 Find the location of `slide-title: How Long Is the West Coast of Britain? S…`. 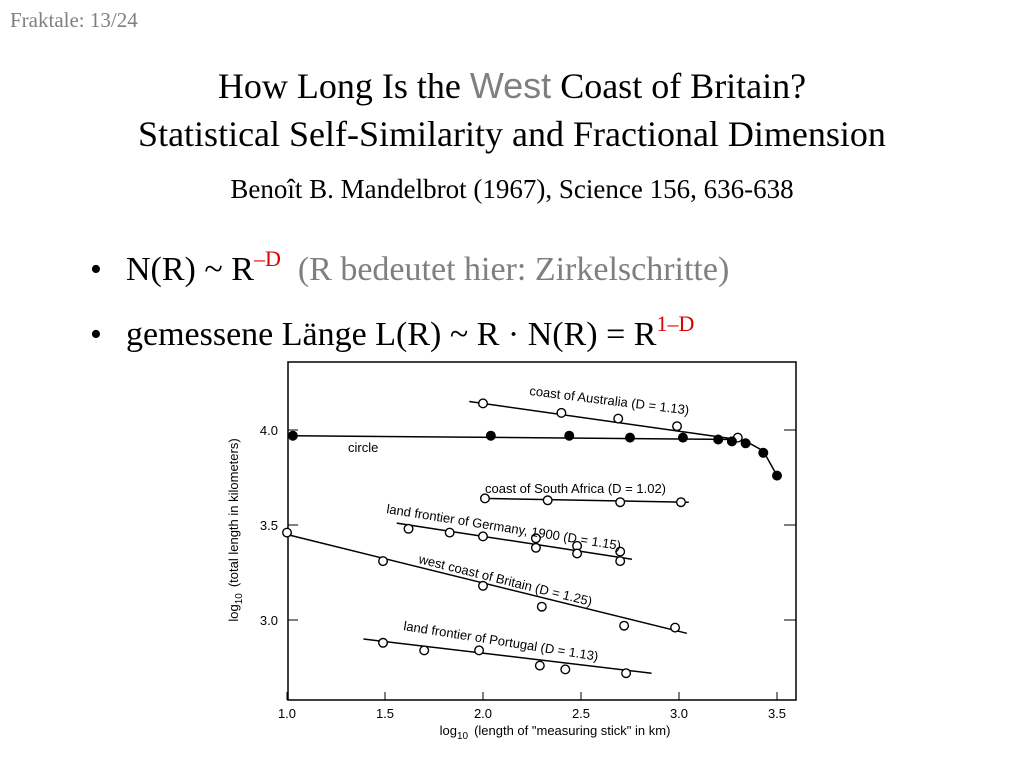

slide-title: How Long Is the West Coast of Britain? S… is located at coordinates (512, 110).